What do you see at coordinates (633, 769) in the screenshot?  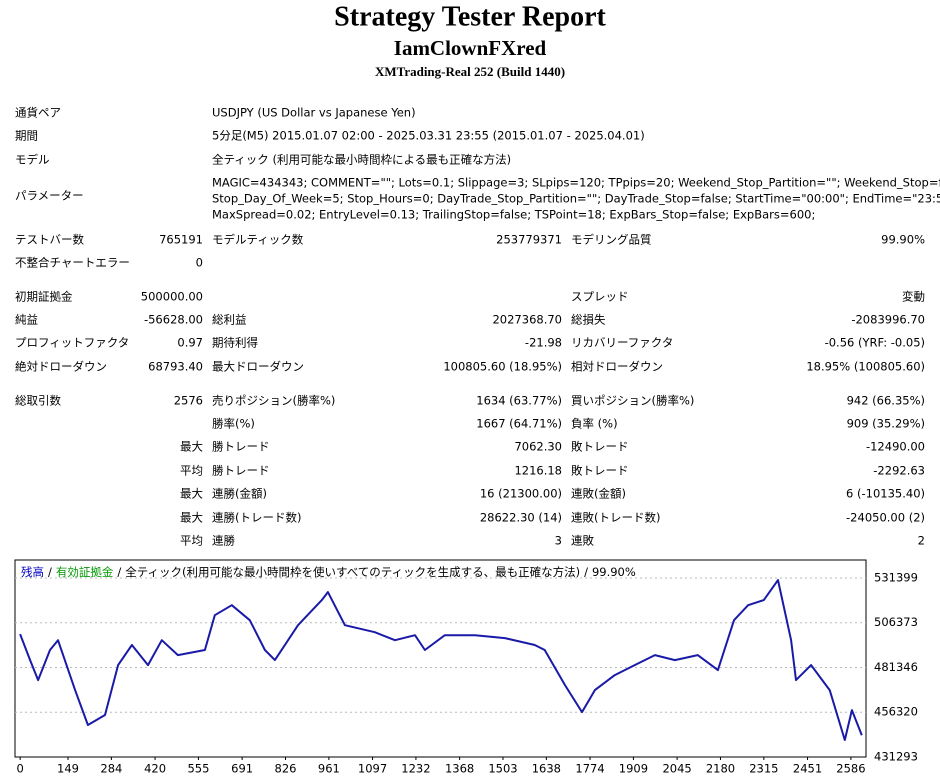 I see `x-tick-label: 1909` at bounding box center [633, 769].